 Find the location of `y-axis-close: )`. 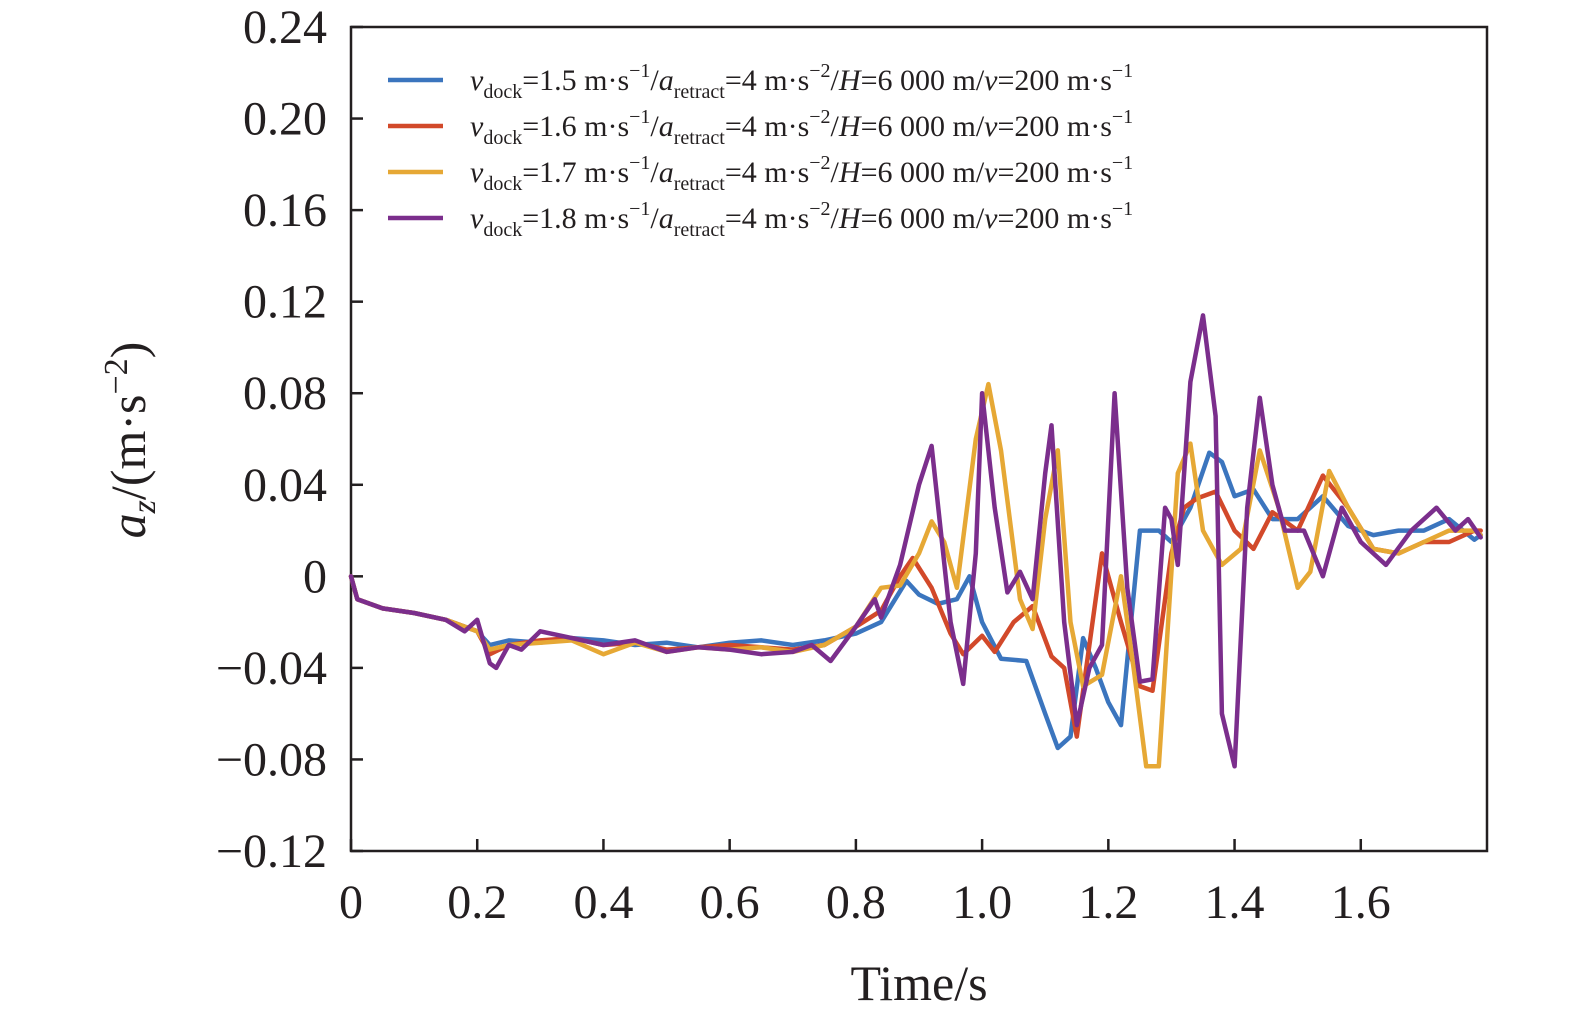

y-axis-close: ) is located at coordinates (128, 350).